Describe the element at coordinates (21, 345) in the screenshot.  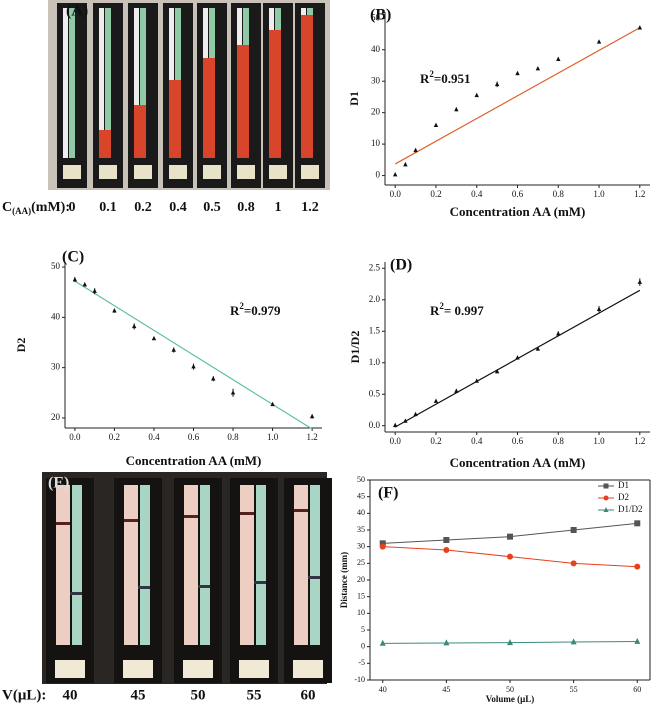
I see `y-axis-label: D2` at that location.